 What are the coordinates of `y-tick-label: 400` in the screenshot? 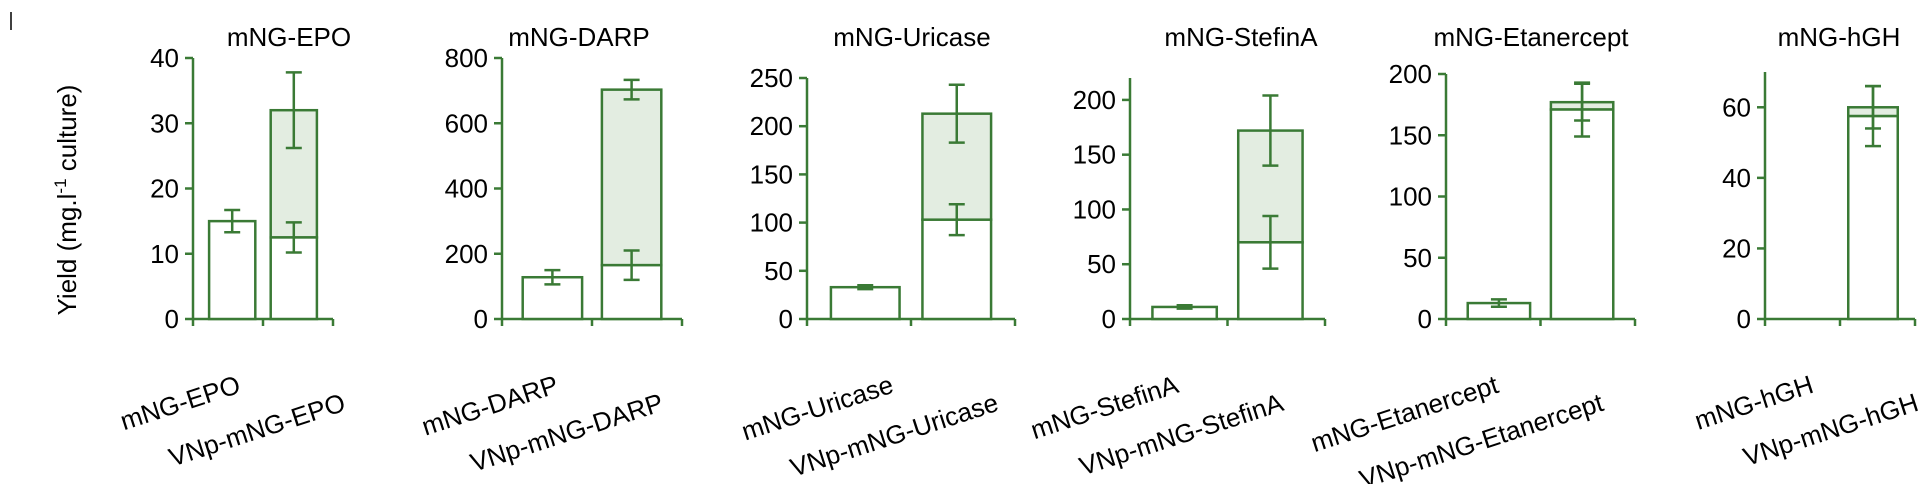 It's located at (466, 189).